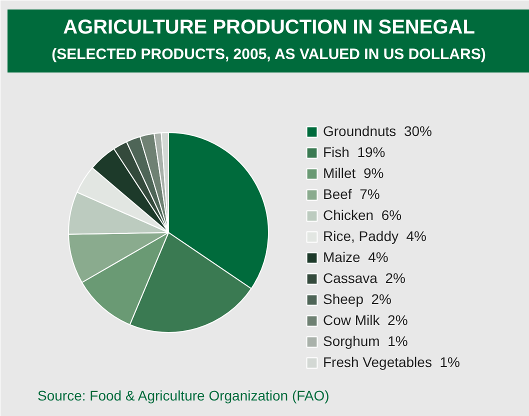  Describe the element at coordinates (377, 131) in the screenshot. I see `legend-label: Groundnuts 30%` at that location.